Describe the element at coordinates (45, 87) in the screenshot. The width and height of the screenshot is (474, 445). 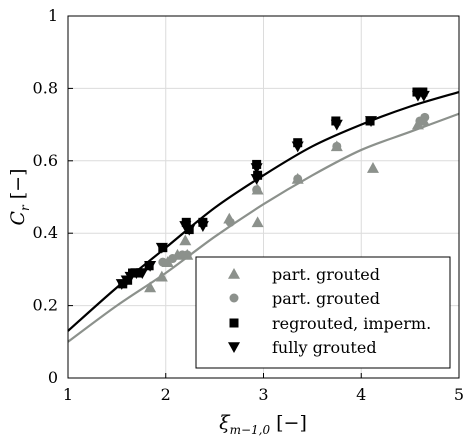
I see `y-tick-label: 0.8` at that location.